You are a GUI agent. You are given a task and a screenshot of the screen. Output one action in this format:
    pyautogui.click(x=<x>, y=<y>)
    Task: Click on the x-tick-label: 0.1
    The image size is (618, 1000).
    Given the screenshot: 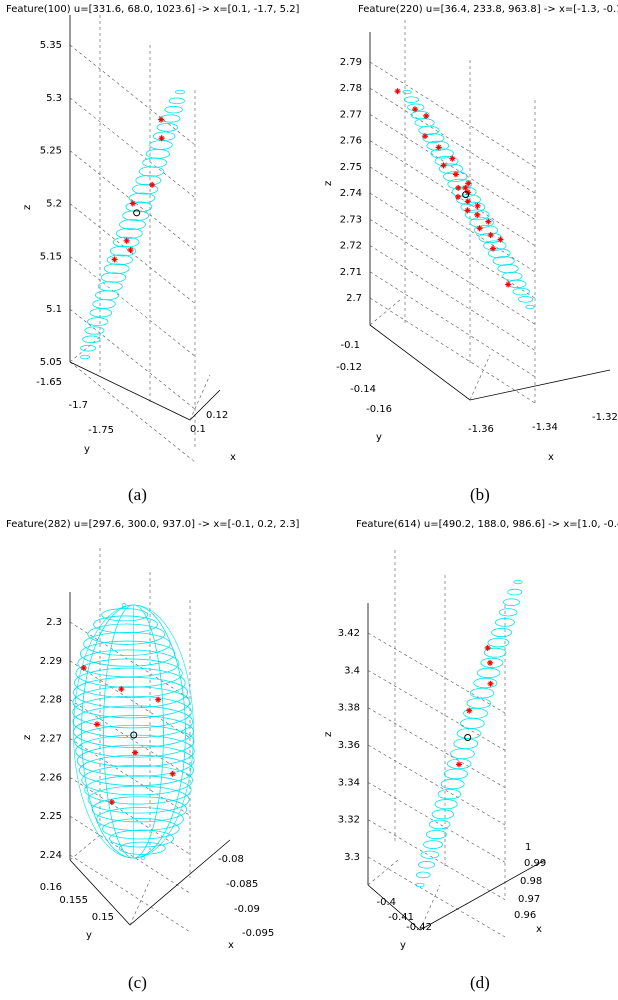 What is the action you would take?
    pyautogui.click(x=198, y=429)
    